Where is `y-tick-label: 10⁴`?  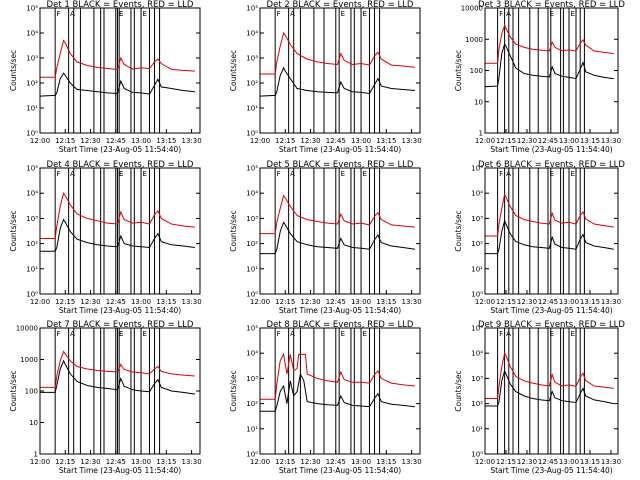
y-tick-label: 10⁴ is located at coordinates (252, 194).